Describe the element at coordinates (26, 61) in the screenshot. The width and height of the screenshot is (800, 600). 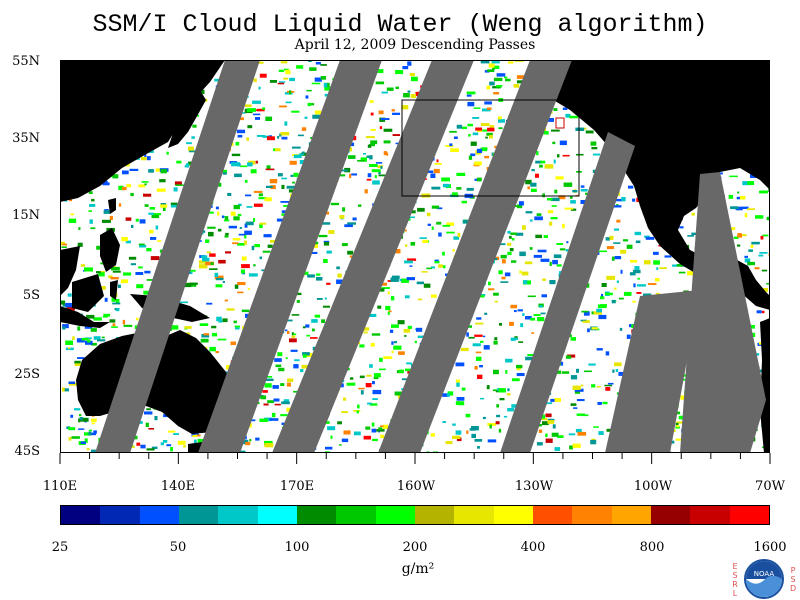
I see `lat-label: 55N` at that location.